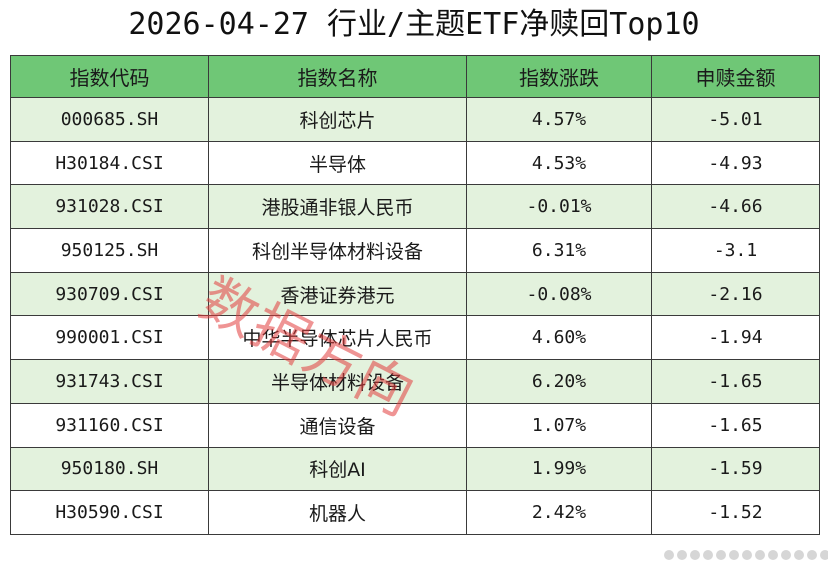 This screenshot has height=579, width=828. Describe the element at coordinates (109, 381) in the screenshot. I see `cell-index-code: 931743.CSI` at that location.